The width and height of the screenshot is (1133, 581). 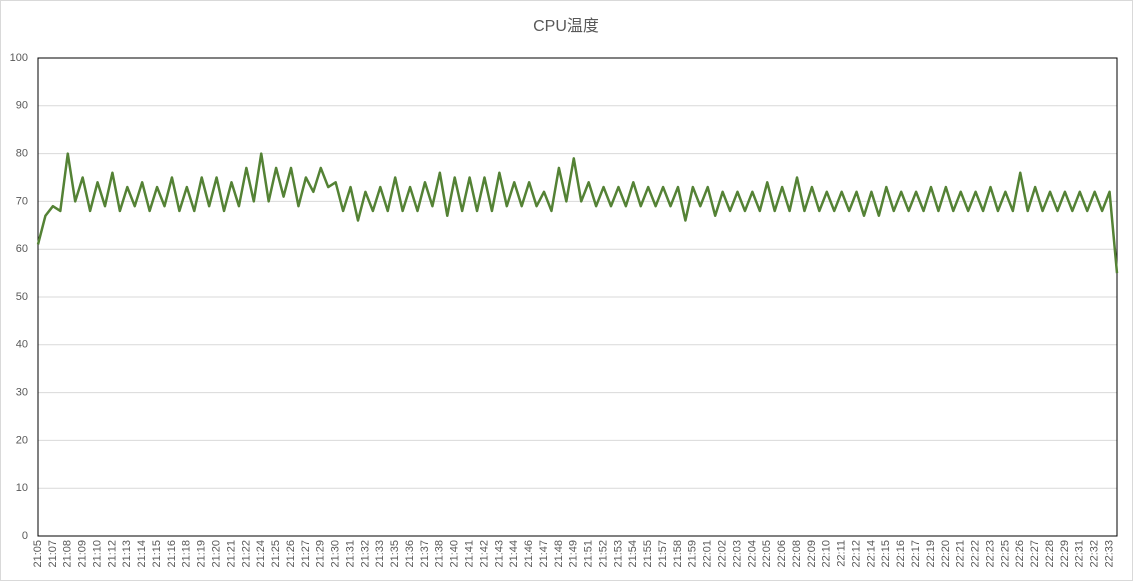 I want to click on y-tick-label: 40, so click(x=22, y=345).